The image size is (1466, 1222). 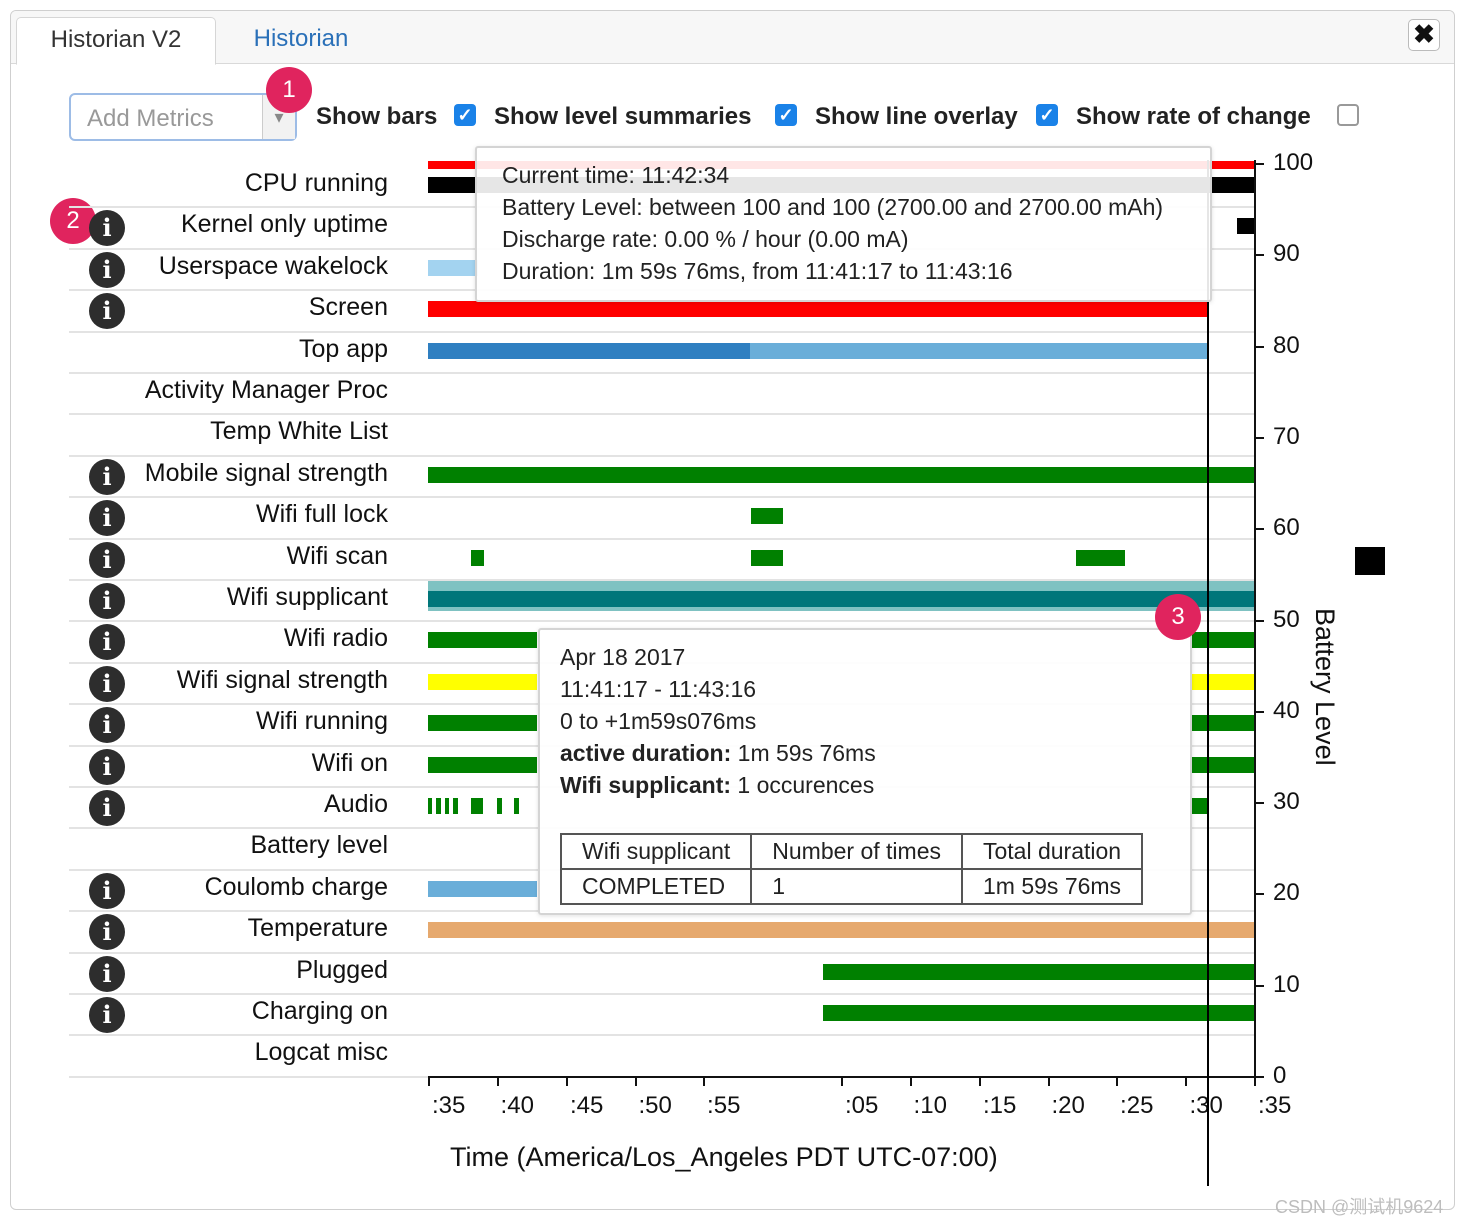 What do you see at coordinates (1048, 1081) in the screenshot?
I see `time-tick` at bounding box center [1048, 1081].